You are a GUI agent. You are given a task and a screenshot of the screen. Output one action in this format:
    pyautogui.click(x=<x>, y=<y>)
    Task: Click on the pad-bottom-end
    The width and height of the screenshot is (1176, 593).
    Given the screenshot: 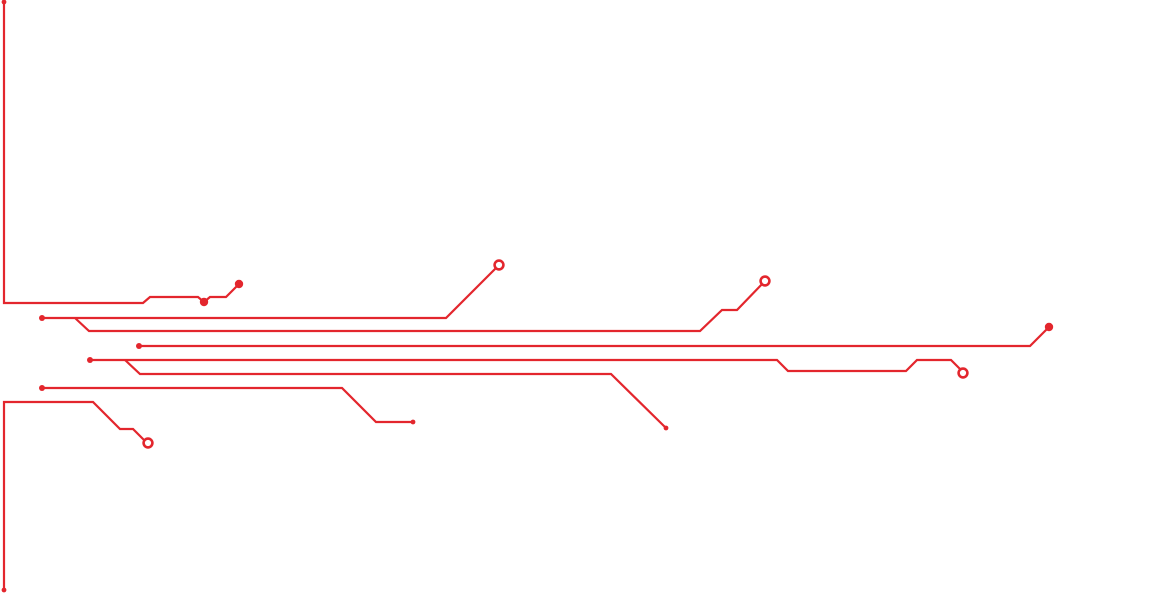 What is the action you would take?
    pyautogui.click(x=4, y=590)
    